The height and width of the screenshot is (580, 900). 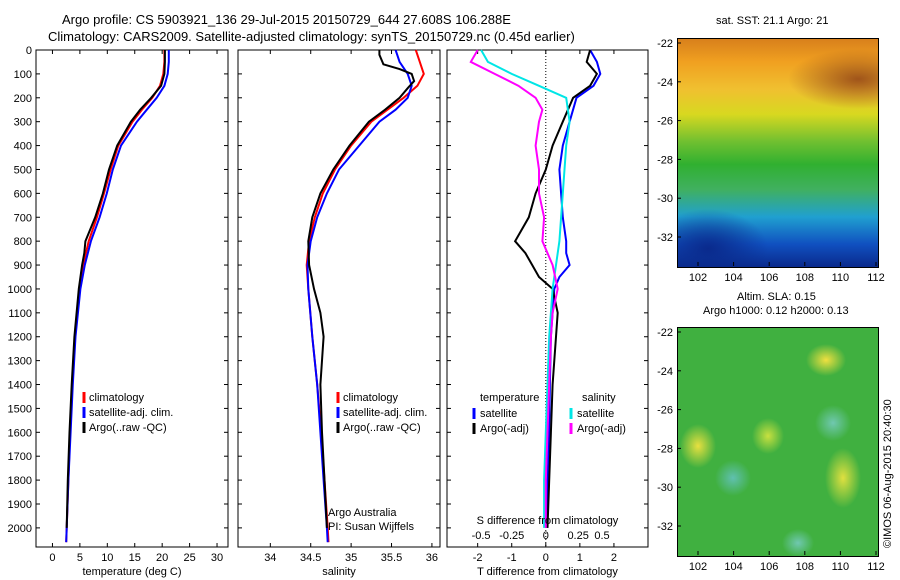 I want to click on top-axis-label: S difference from climatology, so click(x=548, y=521).